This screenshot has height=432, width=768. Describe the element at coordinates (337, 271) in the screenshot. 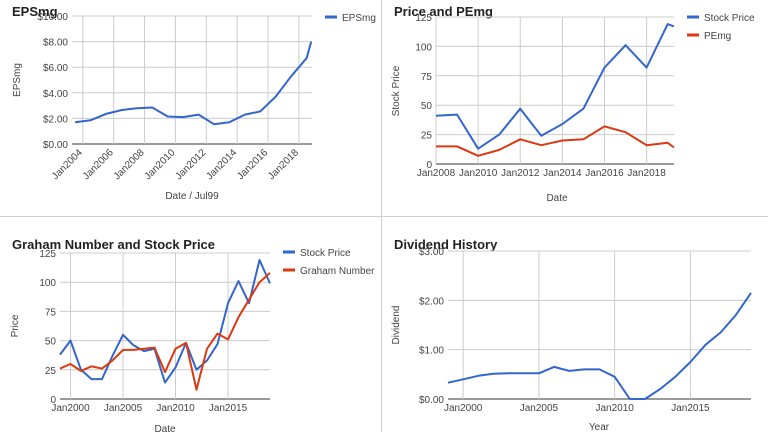

I see `legend-label: Graham Number` at that location.